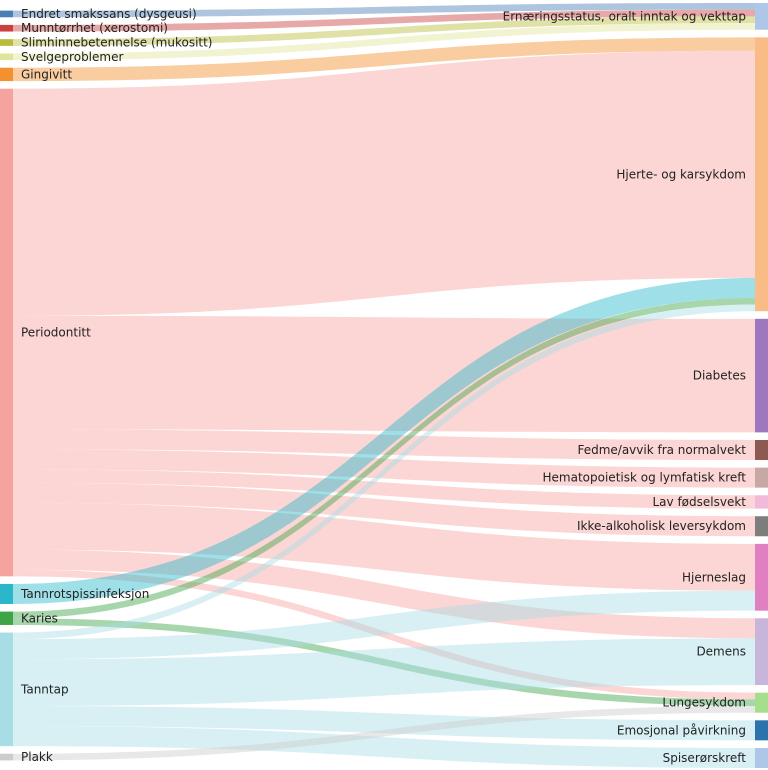  I want to click on link-periodontitt-to-ikke-alkoholisk-leversykdom, so click(384, 509).